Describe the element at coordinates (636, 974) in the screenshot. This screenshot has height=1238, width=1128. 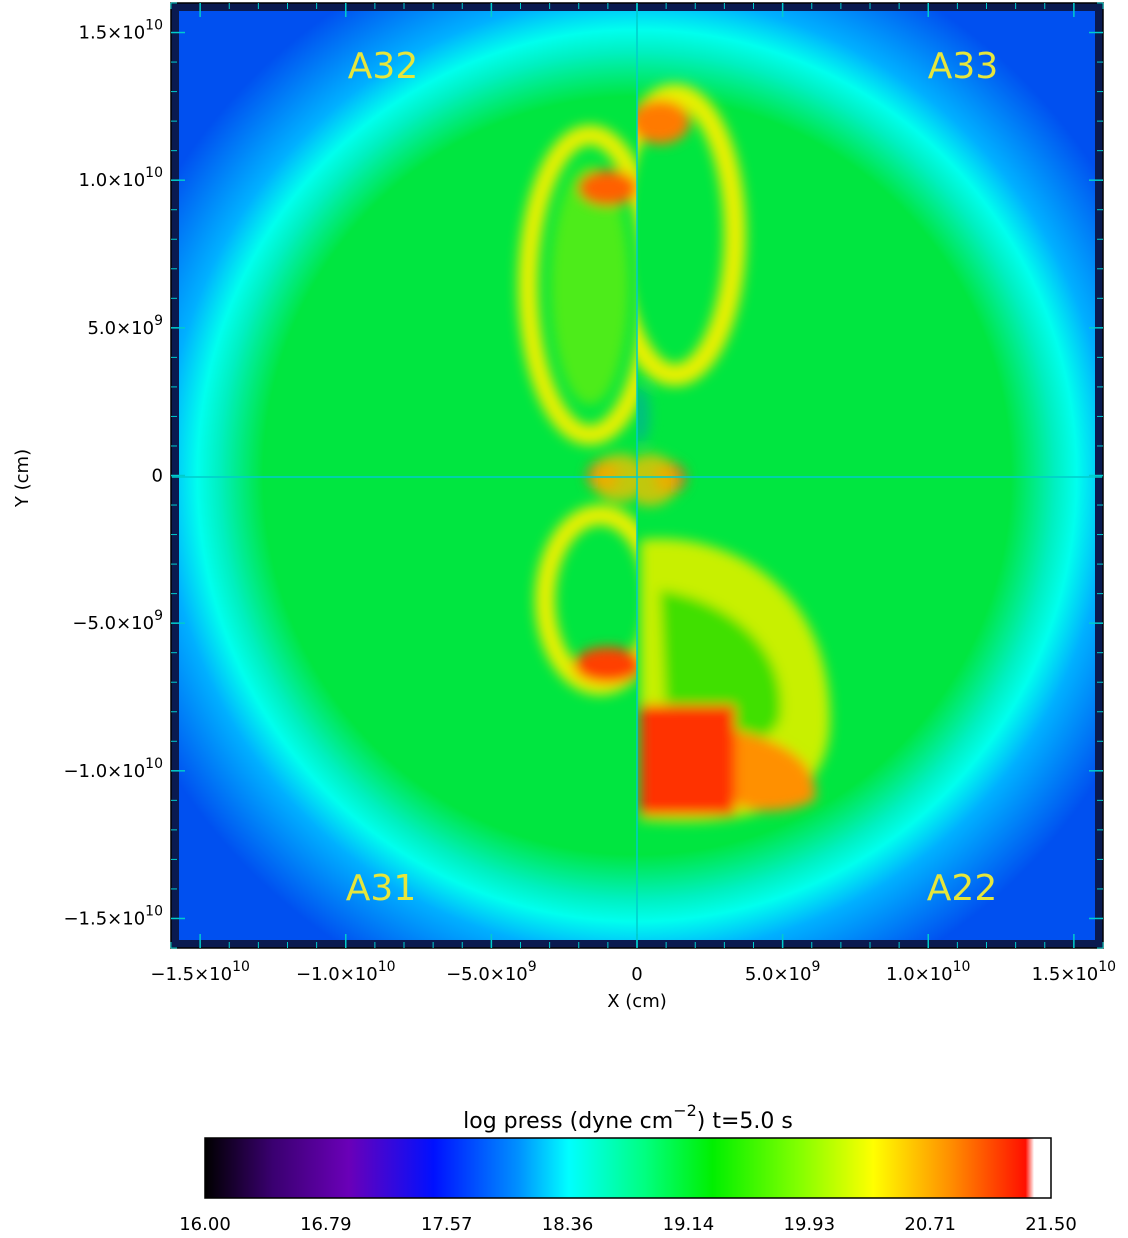
I see `x-tick-label: 0` at that location.